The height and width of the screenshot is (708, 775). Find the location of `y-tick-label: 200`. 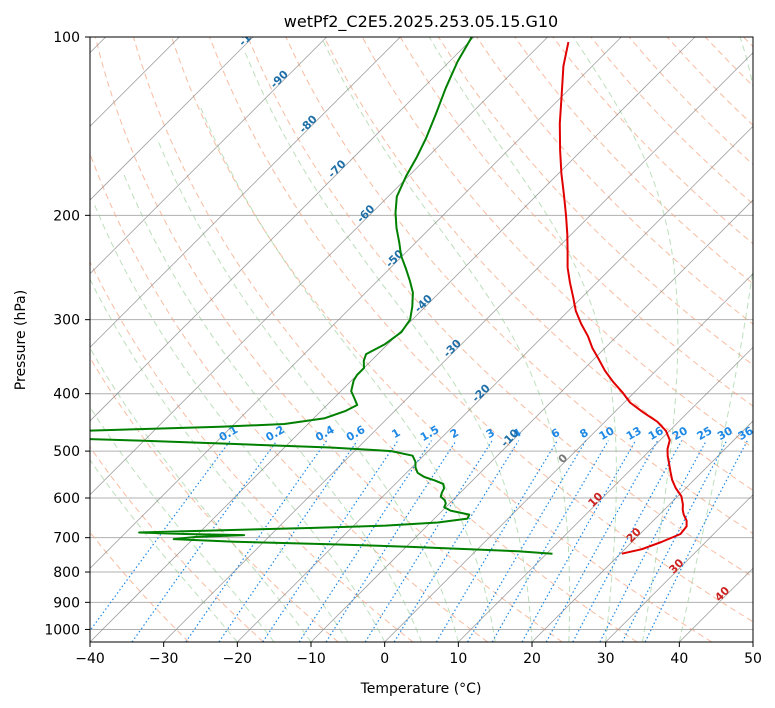

y-tick-label: 200 is located at coordinates (66, 216).